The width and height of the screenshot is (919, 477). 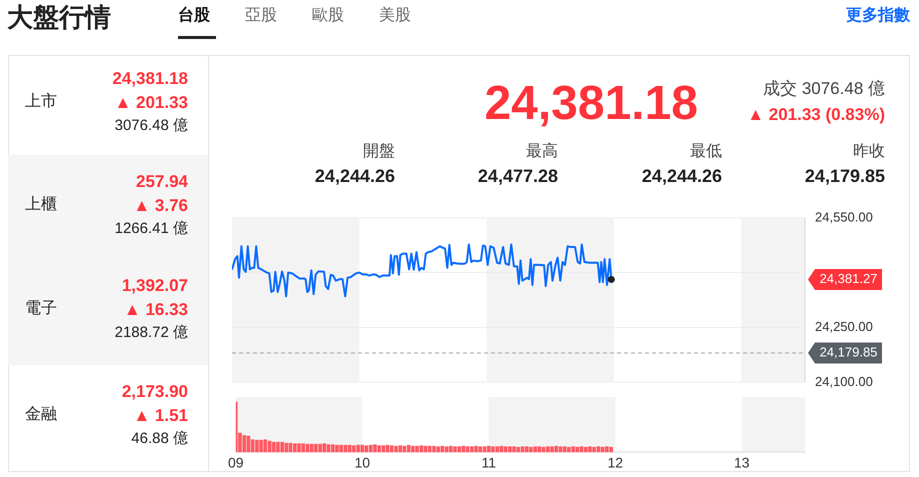 I want to click on ref-line-label: 24,179.85, so click(x=849, y=352).